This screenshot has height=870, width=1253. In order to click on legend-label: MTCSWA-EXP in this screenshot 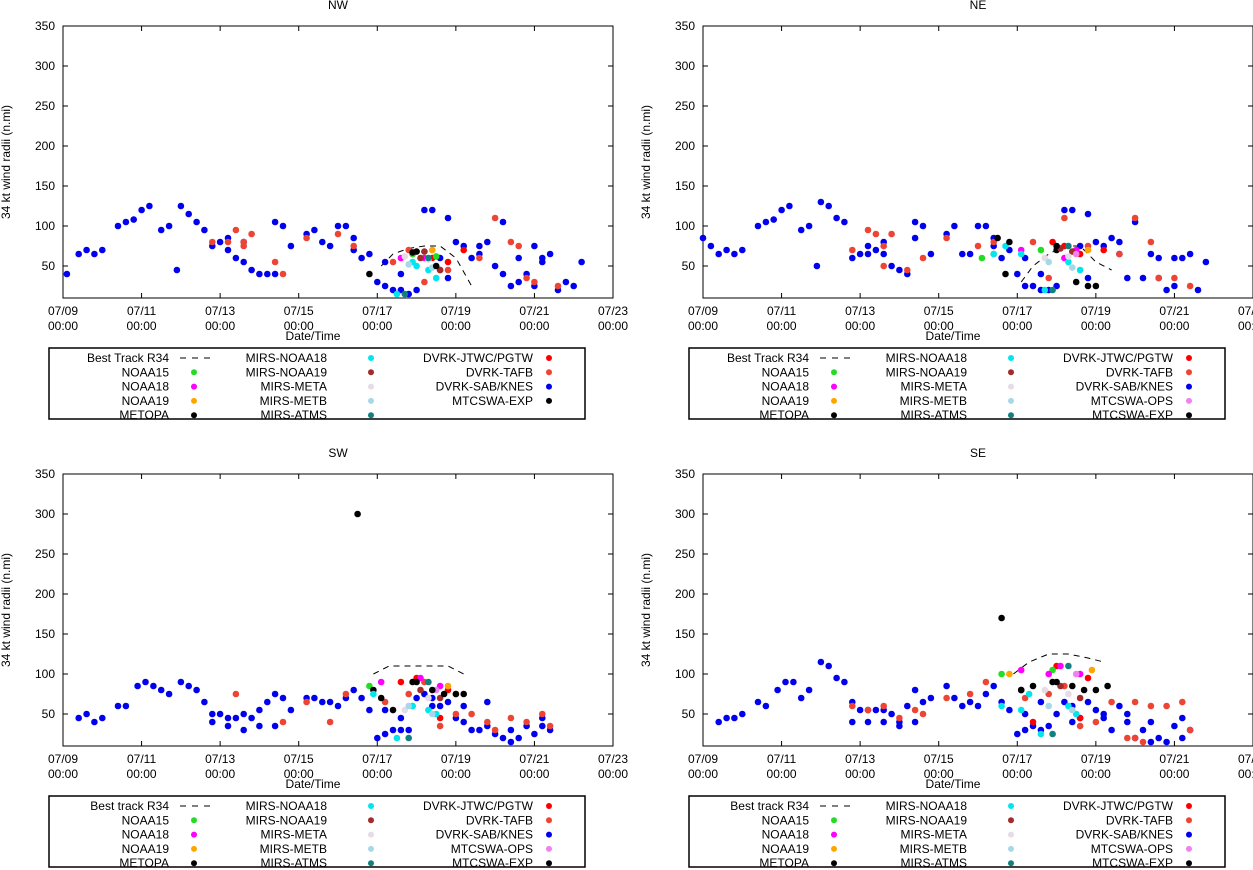, I will do `click(492, 401)`.